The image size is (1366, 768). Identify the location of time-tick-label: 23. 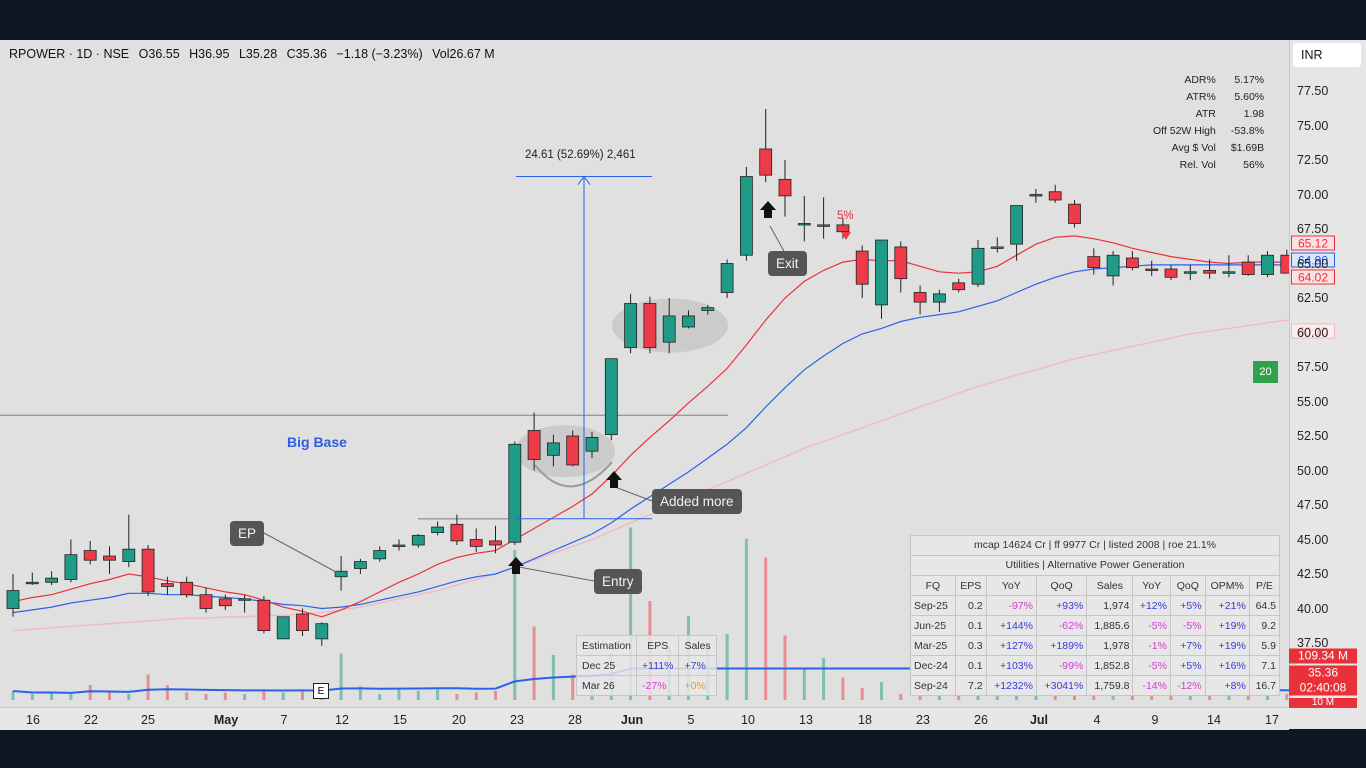
(923, 720).